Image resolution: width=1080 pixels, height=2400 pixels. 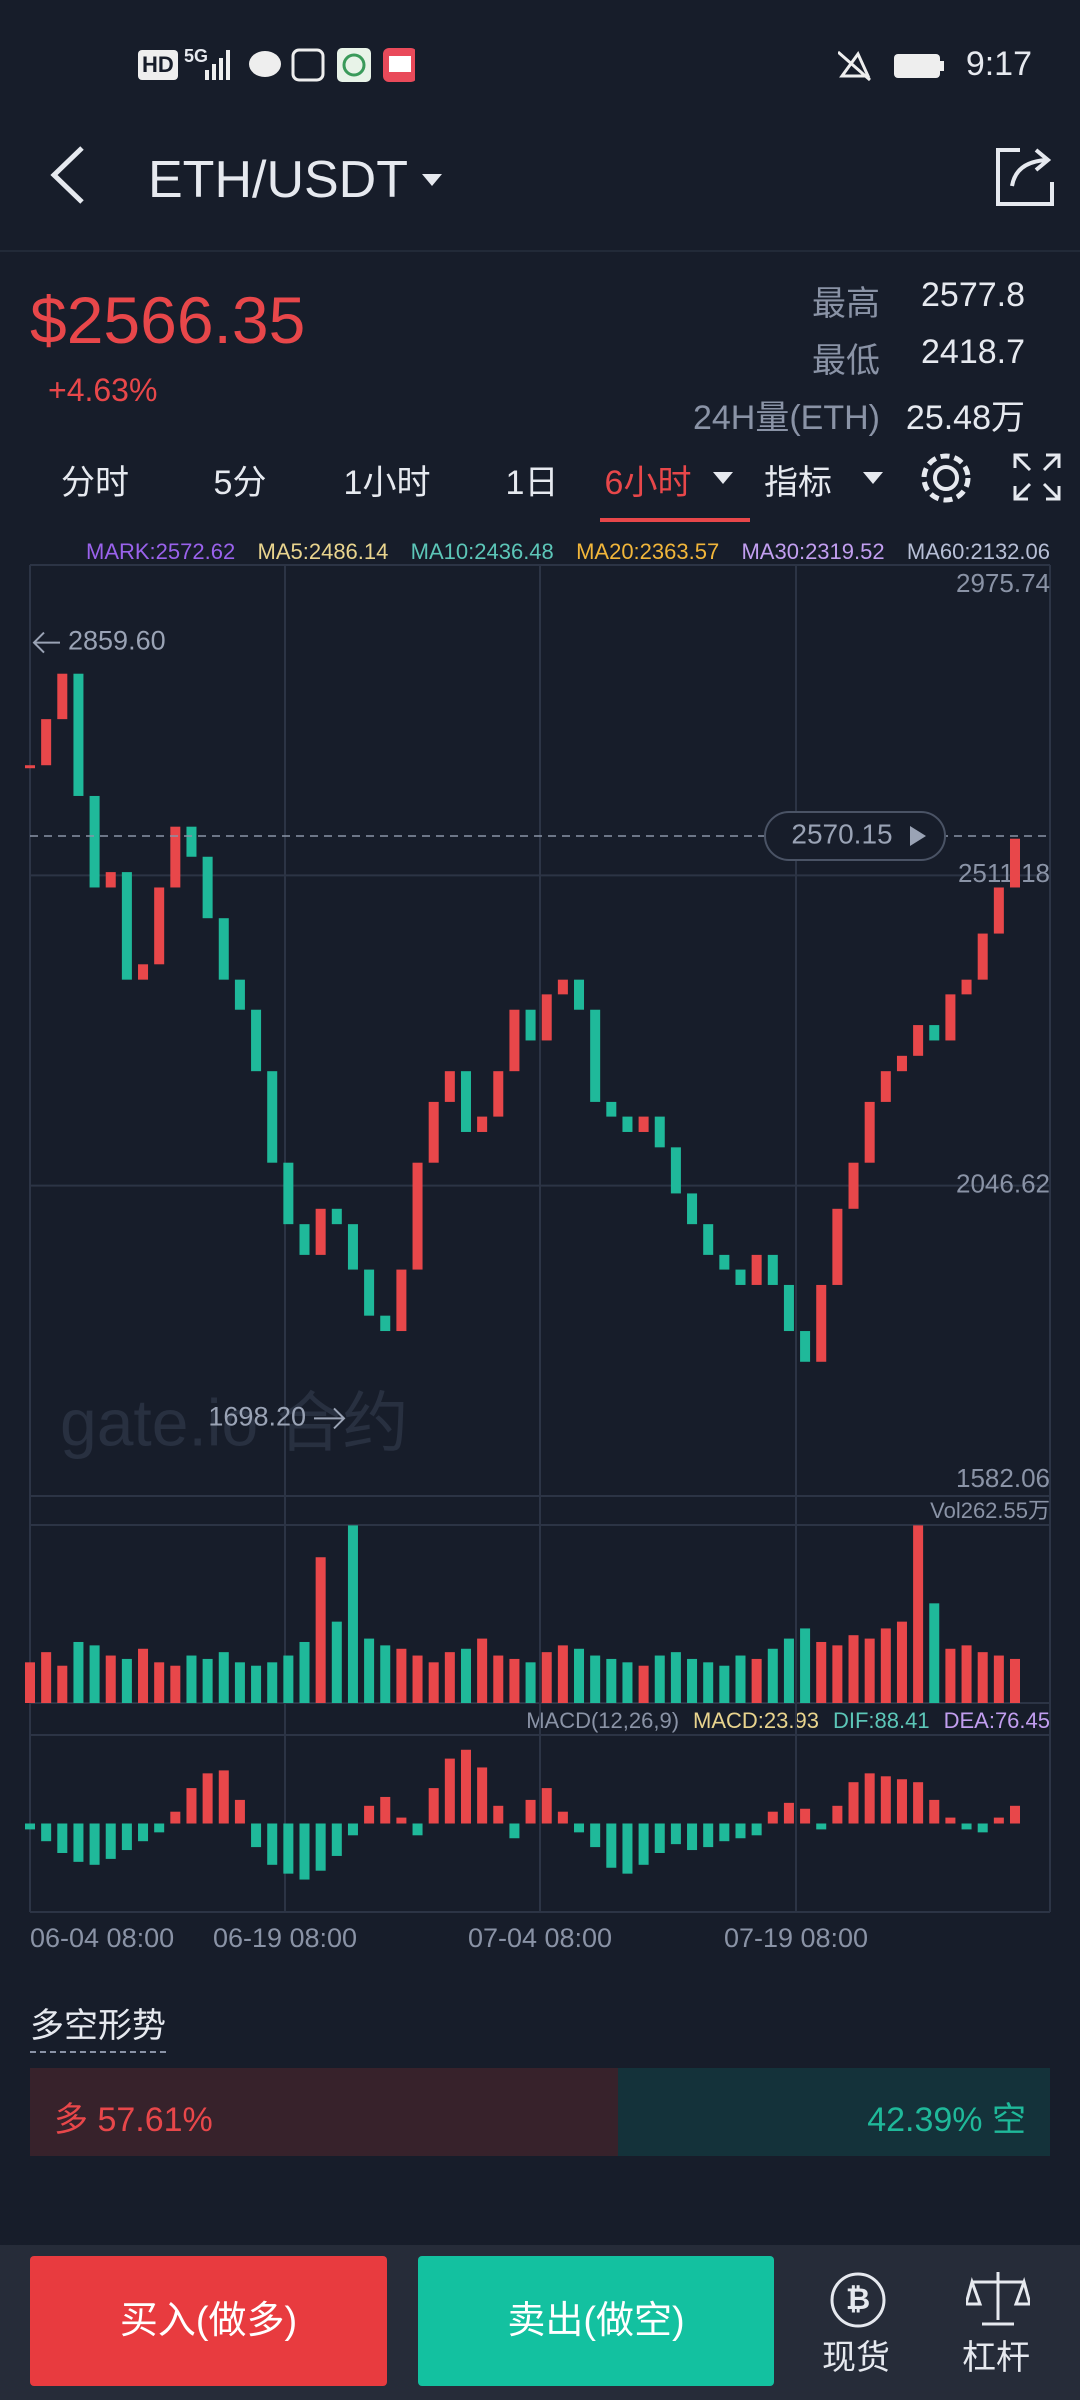 What do you see at coordinates (996, 1720) in the screenshot?
I see `macd-label: DEA:76.45` at bounding box center [996, 1720].